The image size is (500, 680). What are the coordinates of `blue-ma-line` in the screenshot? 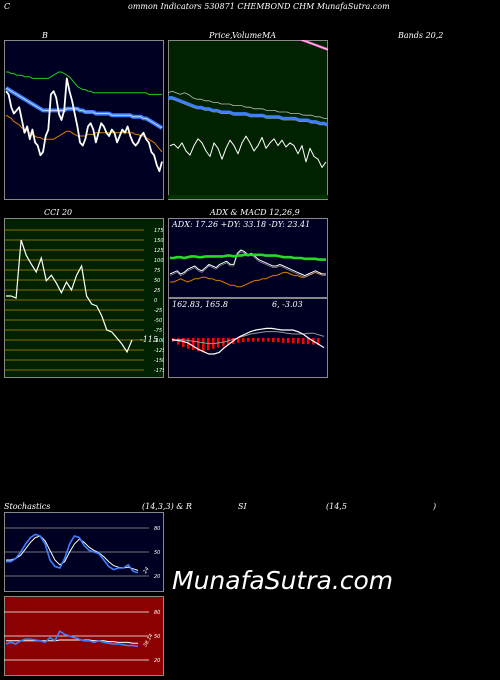 It's located at (248, 111).